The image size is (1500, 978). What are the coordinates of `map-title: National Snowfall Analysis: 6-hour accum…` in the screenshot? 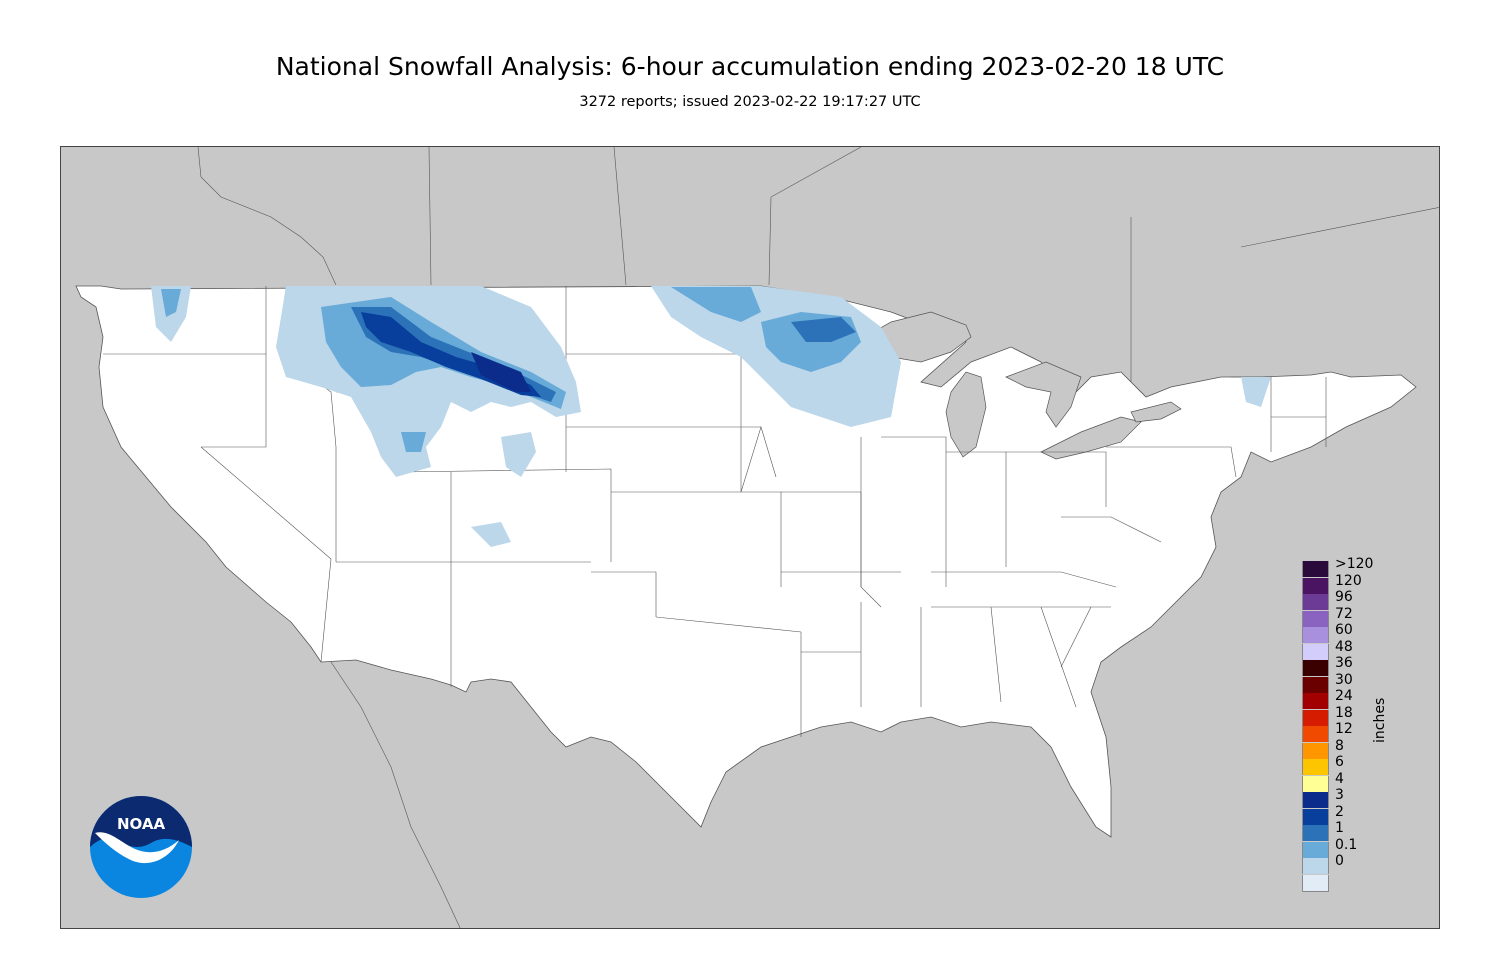 It's located at (750, 66).